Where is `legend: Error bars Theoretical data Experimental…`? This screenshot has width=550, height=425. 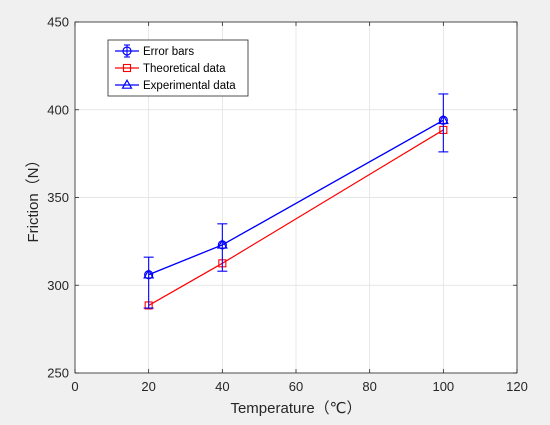 legend: Error bars Theoretical data Experimental… is located at coordinates (178, 68).